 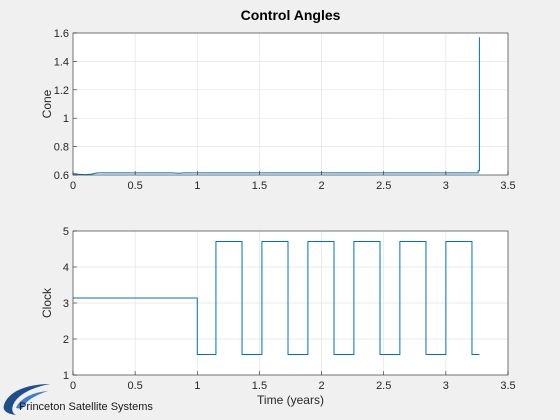 I want to click on y-tick-label: 1.4, so click(x=61, y=62).